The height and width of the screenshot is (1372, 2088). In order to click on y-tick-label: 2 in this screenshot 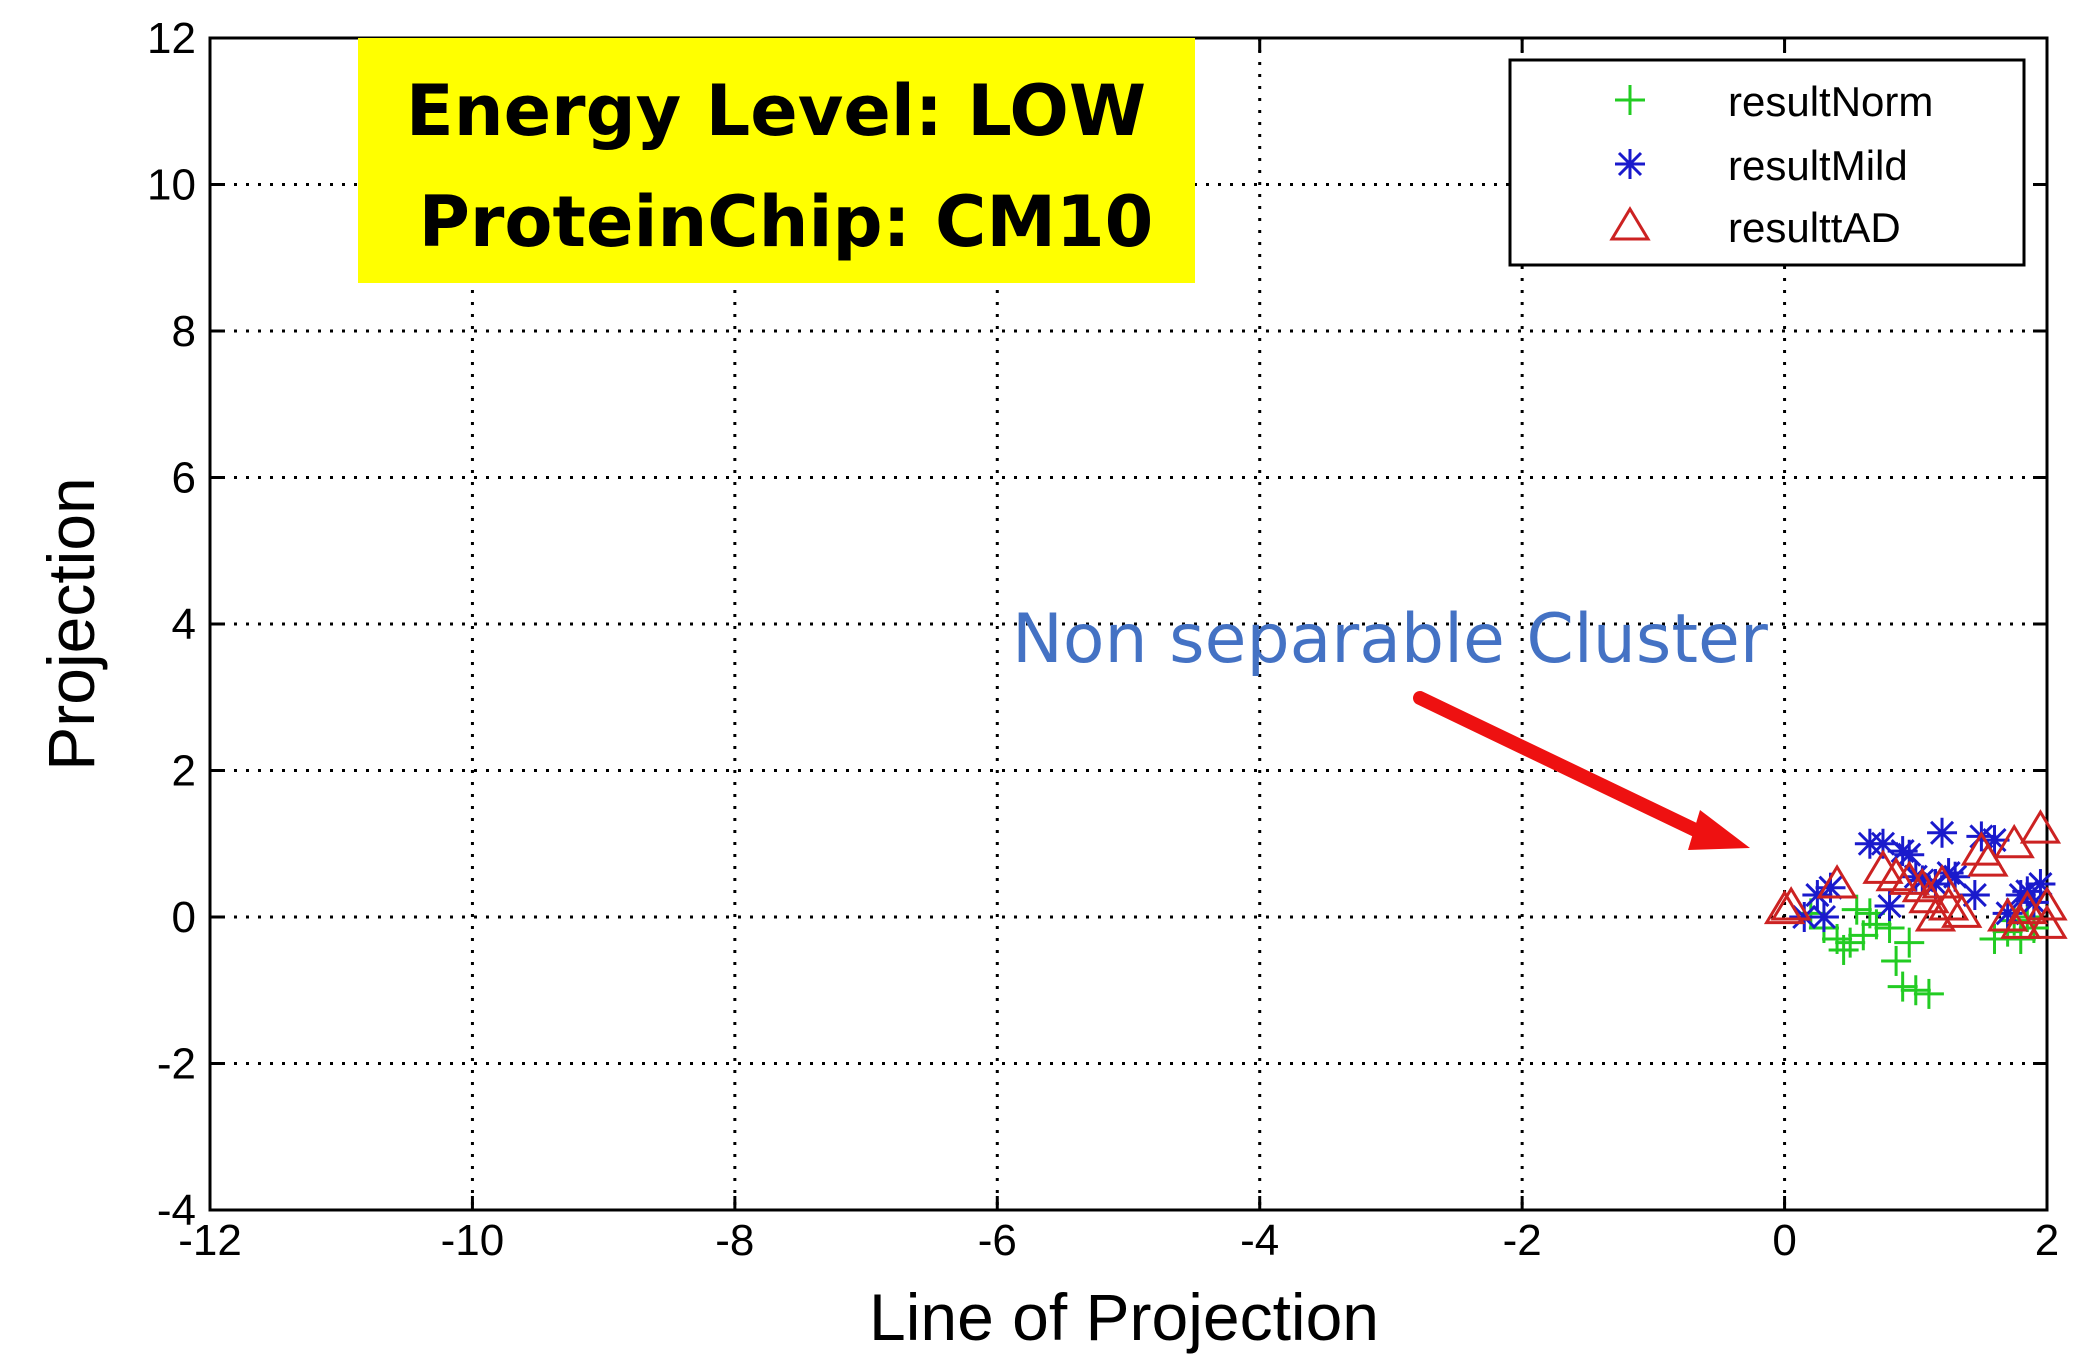, I will do `click(184, 771)`.